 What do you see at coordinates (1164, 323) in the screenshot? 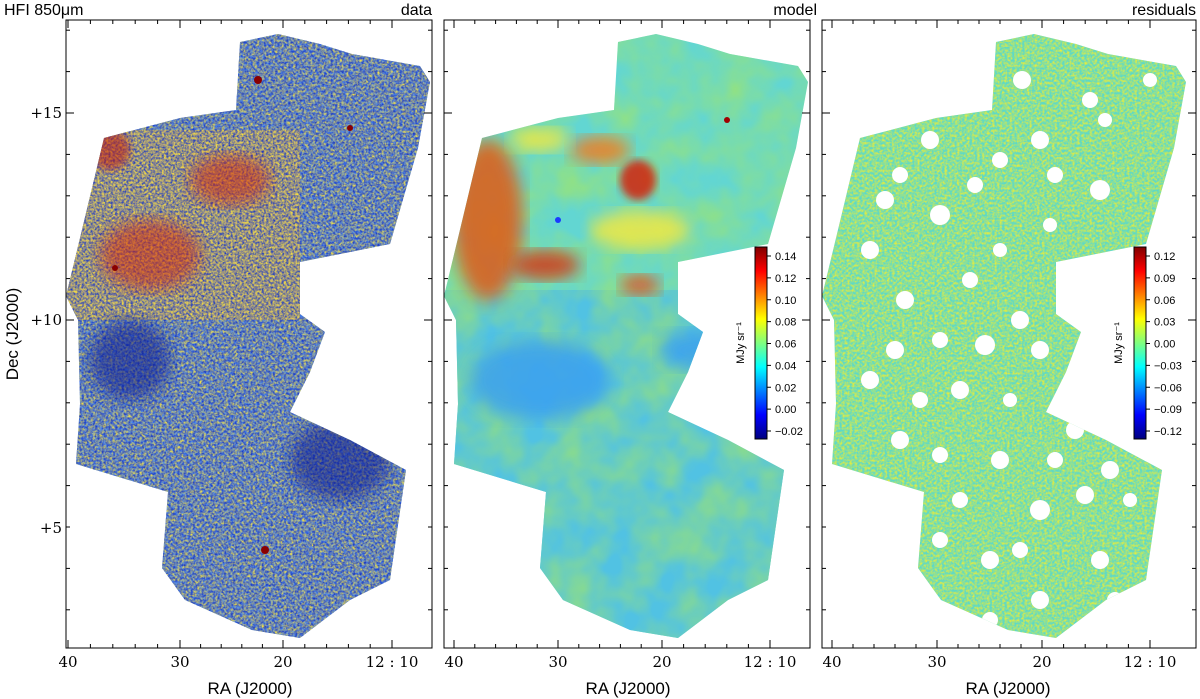
I see `colorbar-tick-label: 0.03` at bounding box center [1164, 323].